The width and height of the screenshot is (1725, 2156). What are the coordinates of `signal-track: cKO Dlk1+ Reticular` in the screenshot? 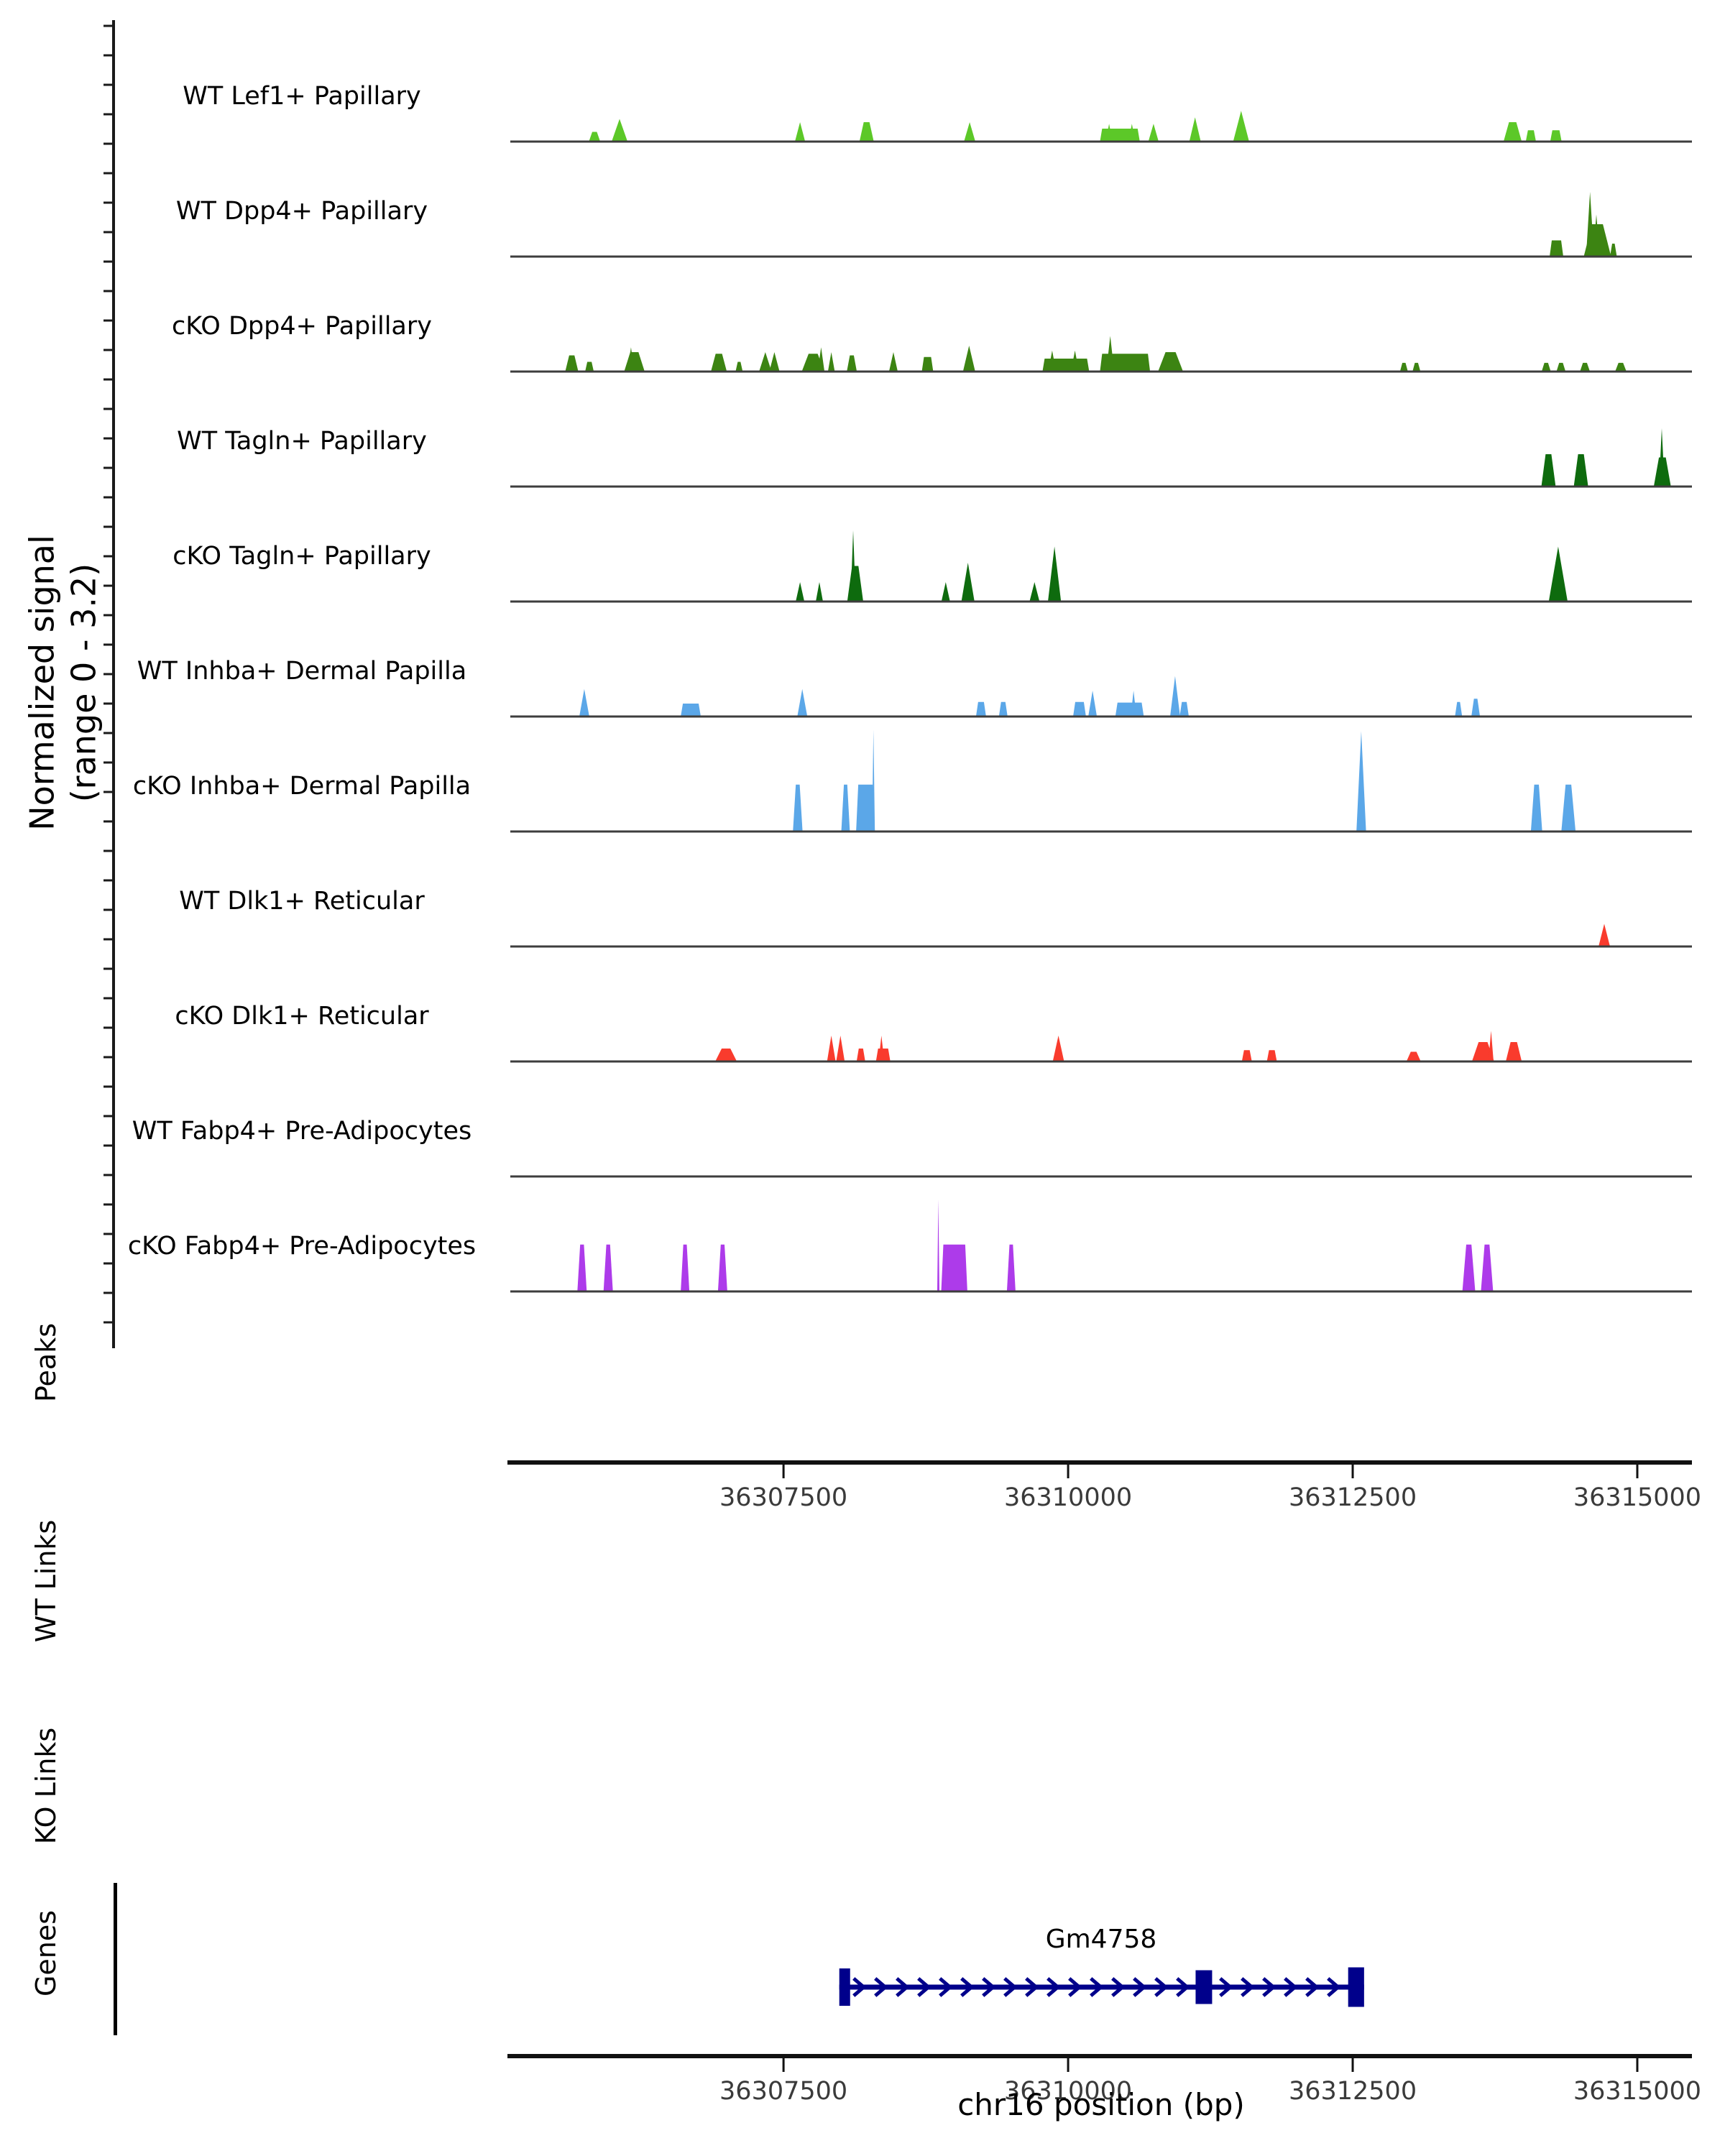 It's located at (933, 1033).